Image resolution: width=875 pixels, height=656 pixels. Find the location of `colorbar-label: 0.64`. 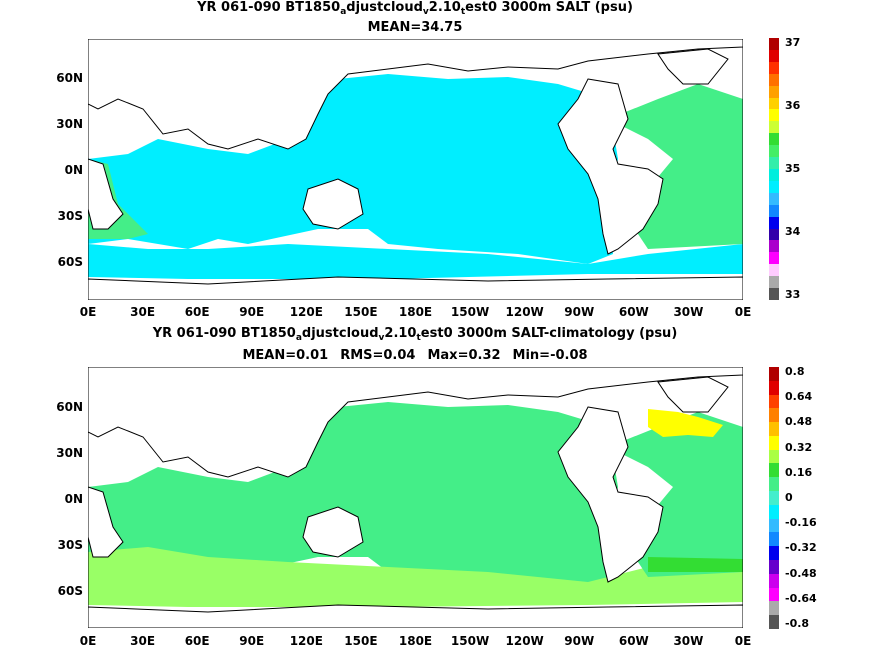

colorbar-label: 0.64 is located at coordinates (799, 397).